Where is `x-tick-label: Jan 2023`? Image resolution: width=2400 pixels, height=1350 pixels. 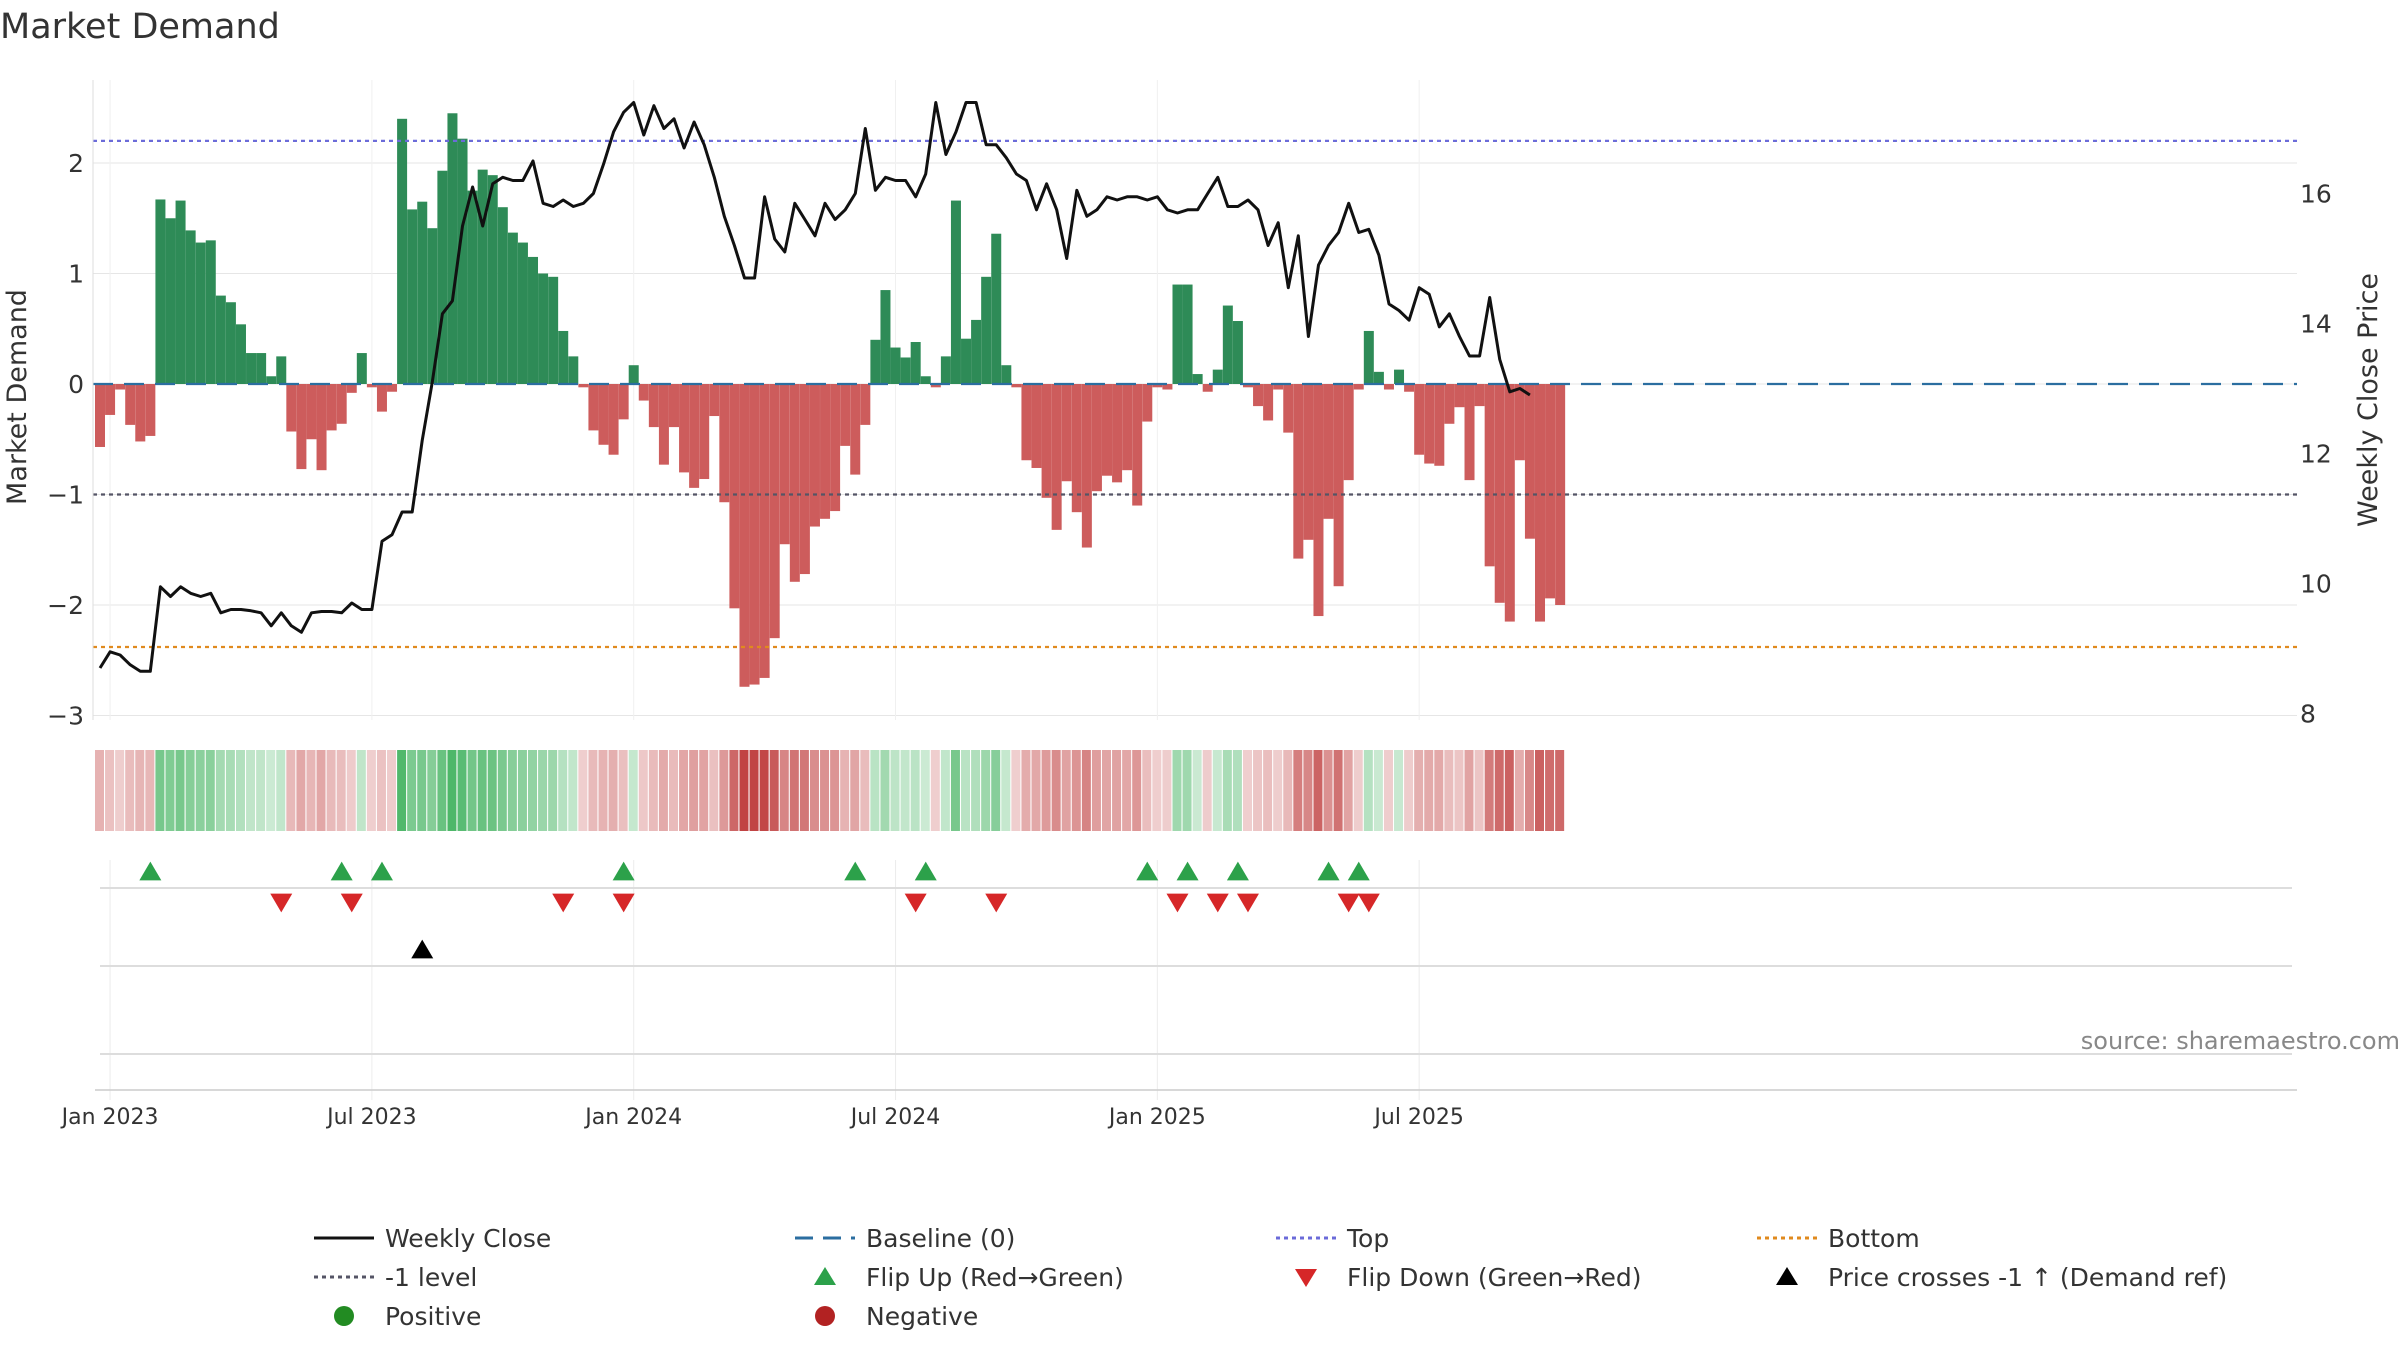 x-tick-label: Jan 2023 is located at coordinates (109, 1117).